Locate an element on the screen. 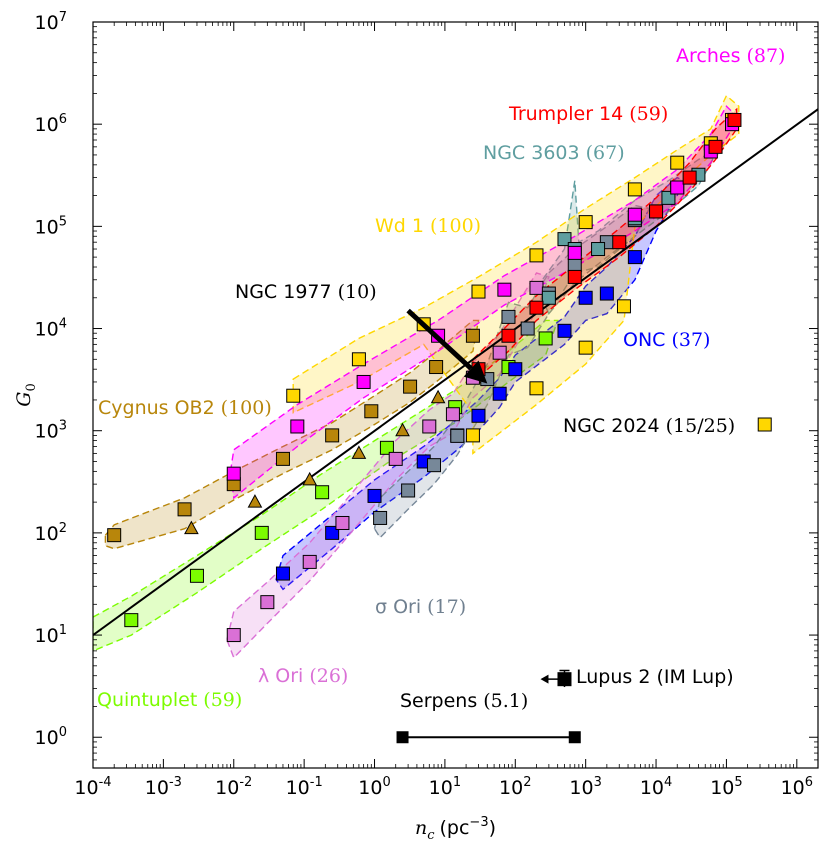 The width and height of the screenshot is (831, 851). x-tick-label-4: 10⁰ is located at coordinates (374, 787).